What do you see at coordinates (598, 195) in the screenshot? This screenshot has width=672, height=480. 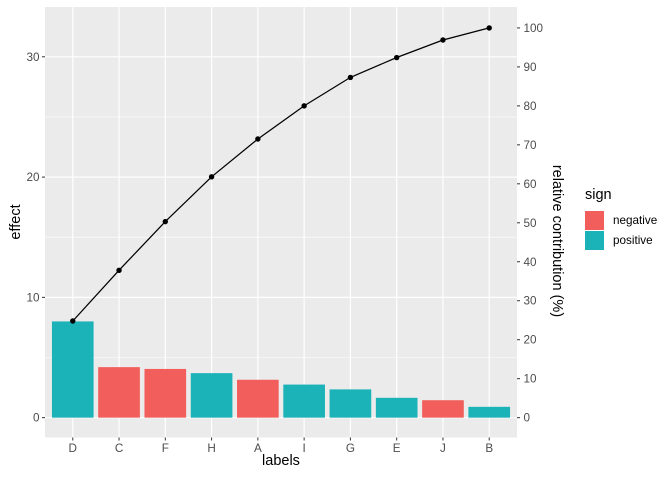 I see `legend-title: sign` at bounding box center [598, 195].